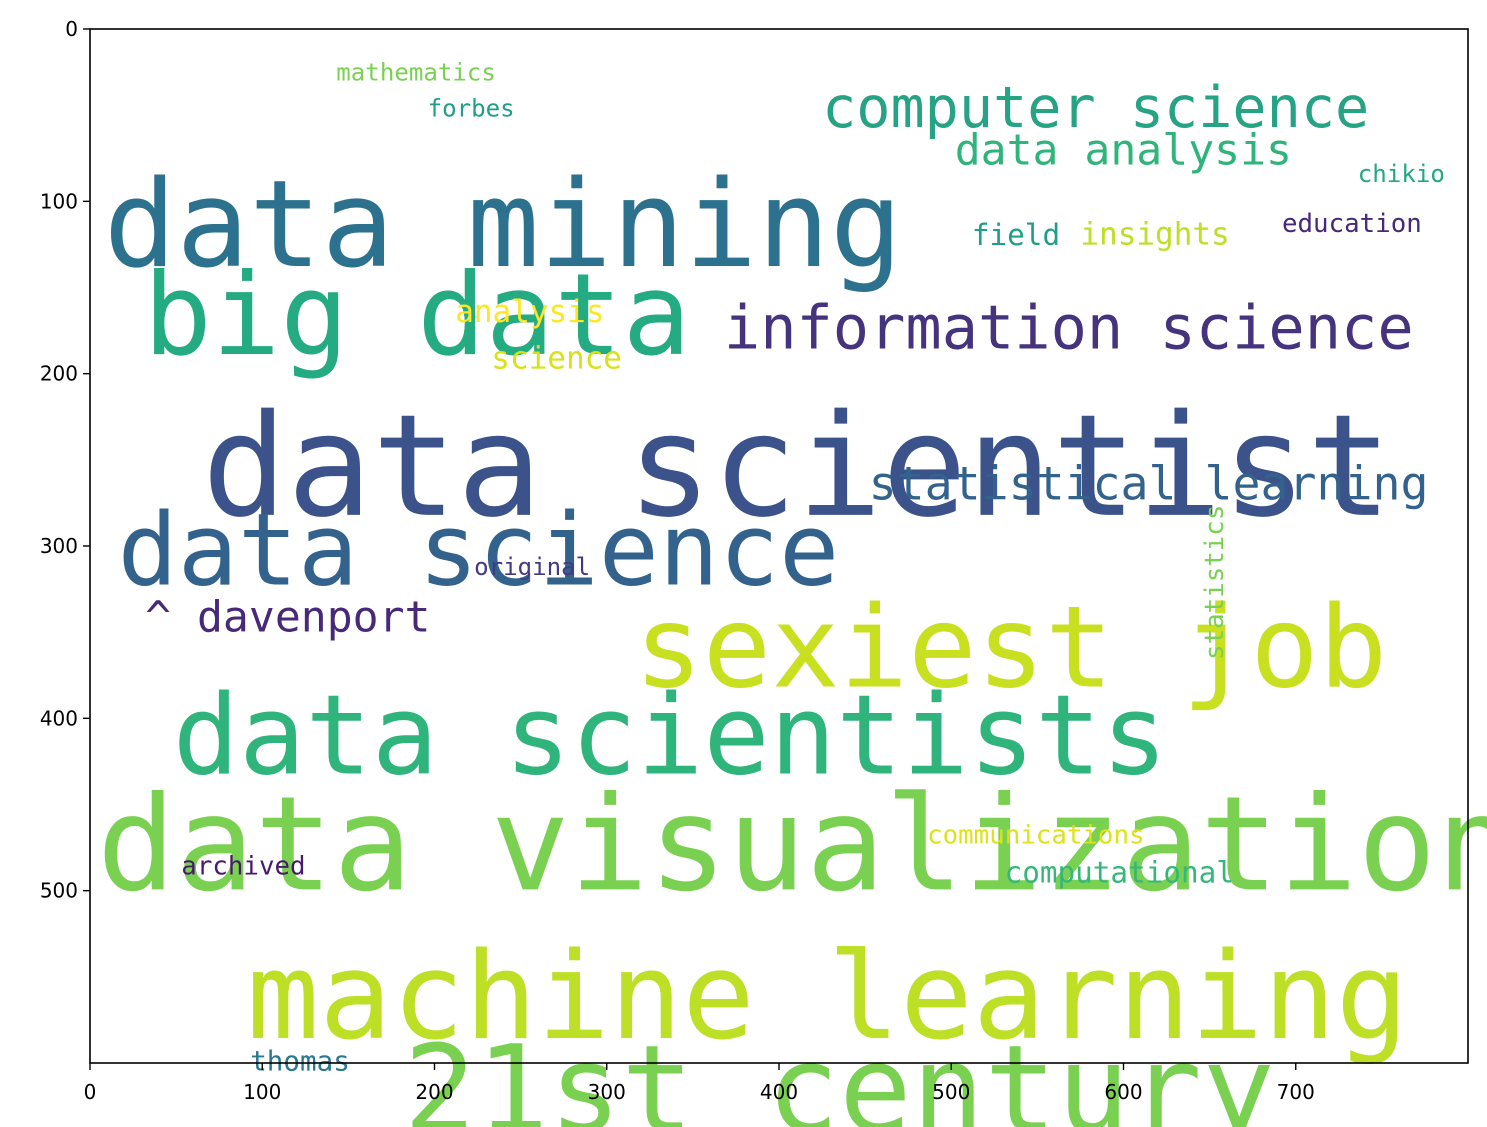 The image size is (1487, 1127). What do you see at coordinates (1154, 235) in the screenshot?
I see `word-insights: insights` at bounding box center [1154, 235].